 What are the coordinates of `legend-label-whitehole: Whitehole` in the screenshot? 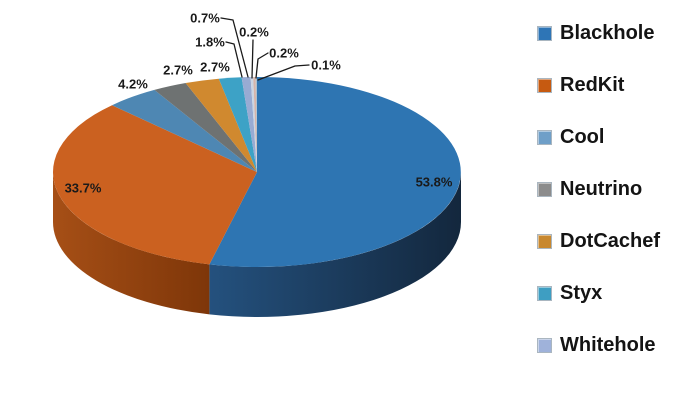 It's located at (608, 345).